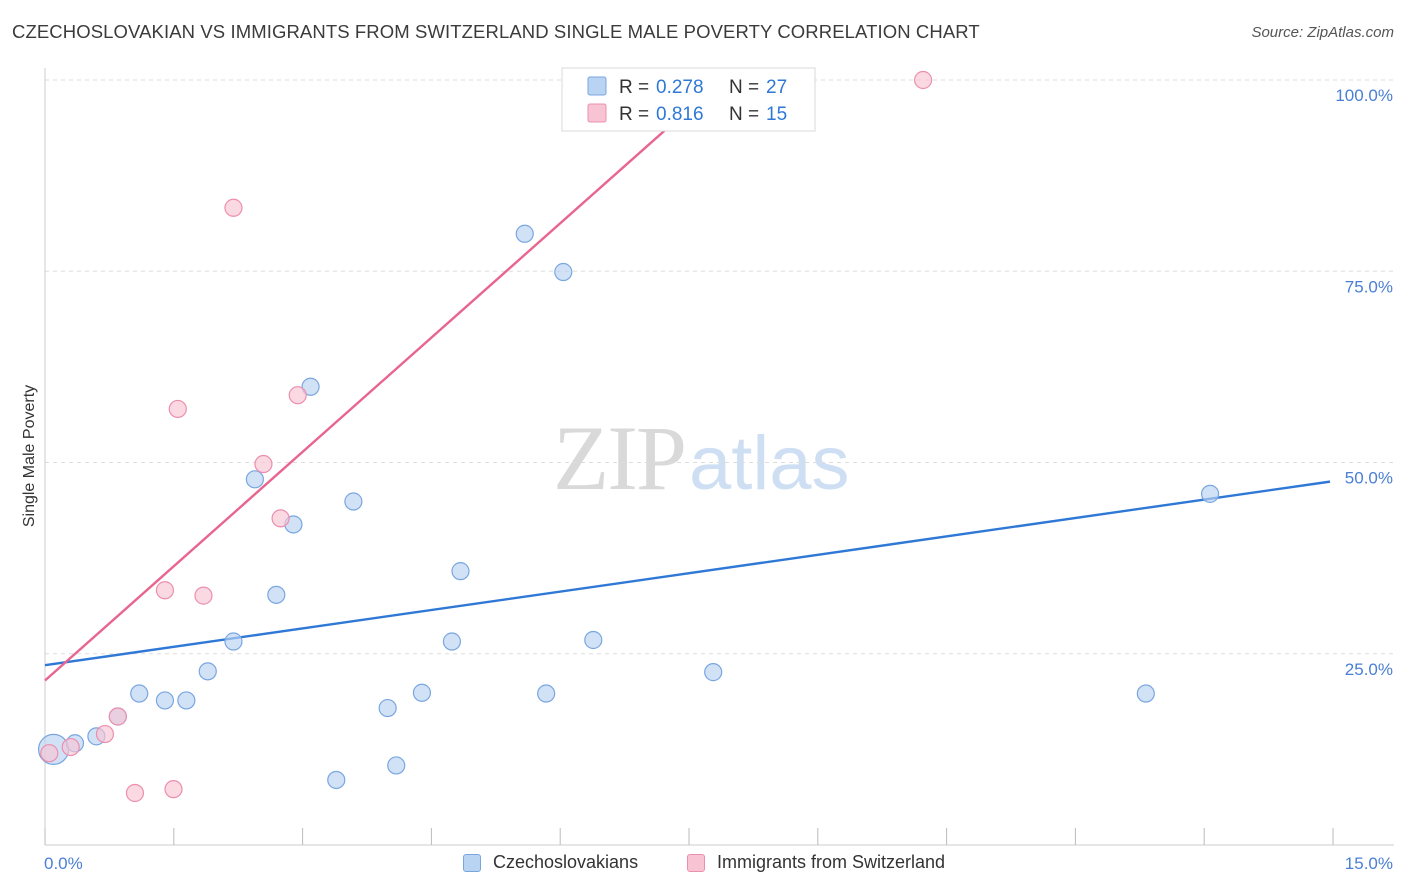 This screenshot has height=892, width=1406. I want to click on y-tick-label-100: 100.0%, so click(1364, 95).